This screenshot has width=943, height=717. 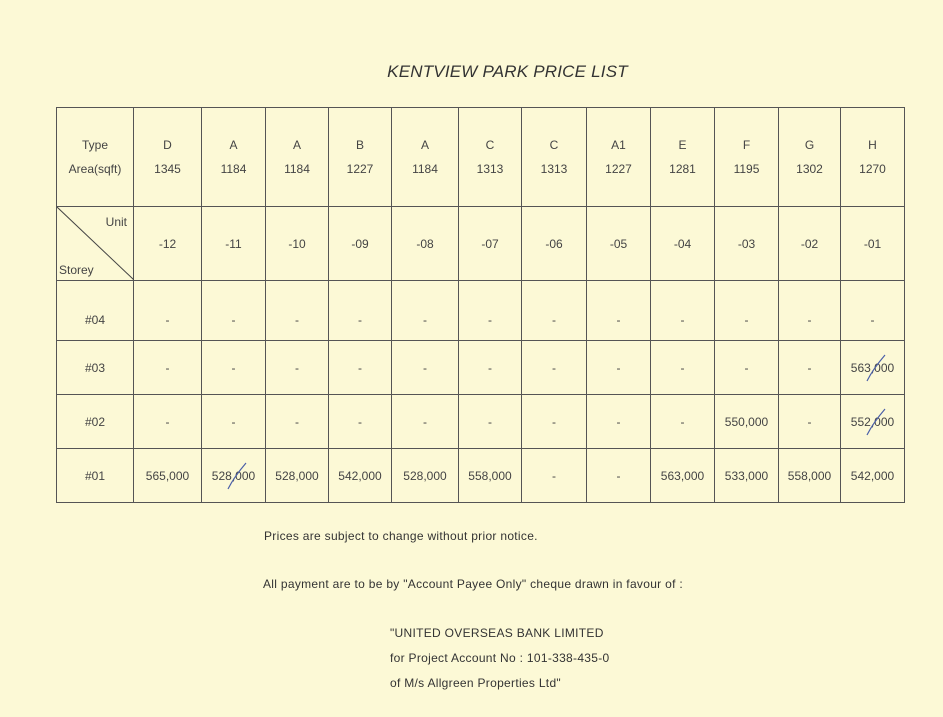 I want to click on payee-line-1: "UNITED OVERSEAS BANK LIMITED, so click(x=497, y=633).